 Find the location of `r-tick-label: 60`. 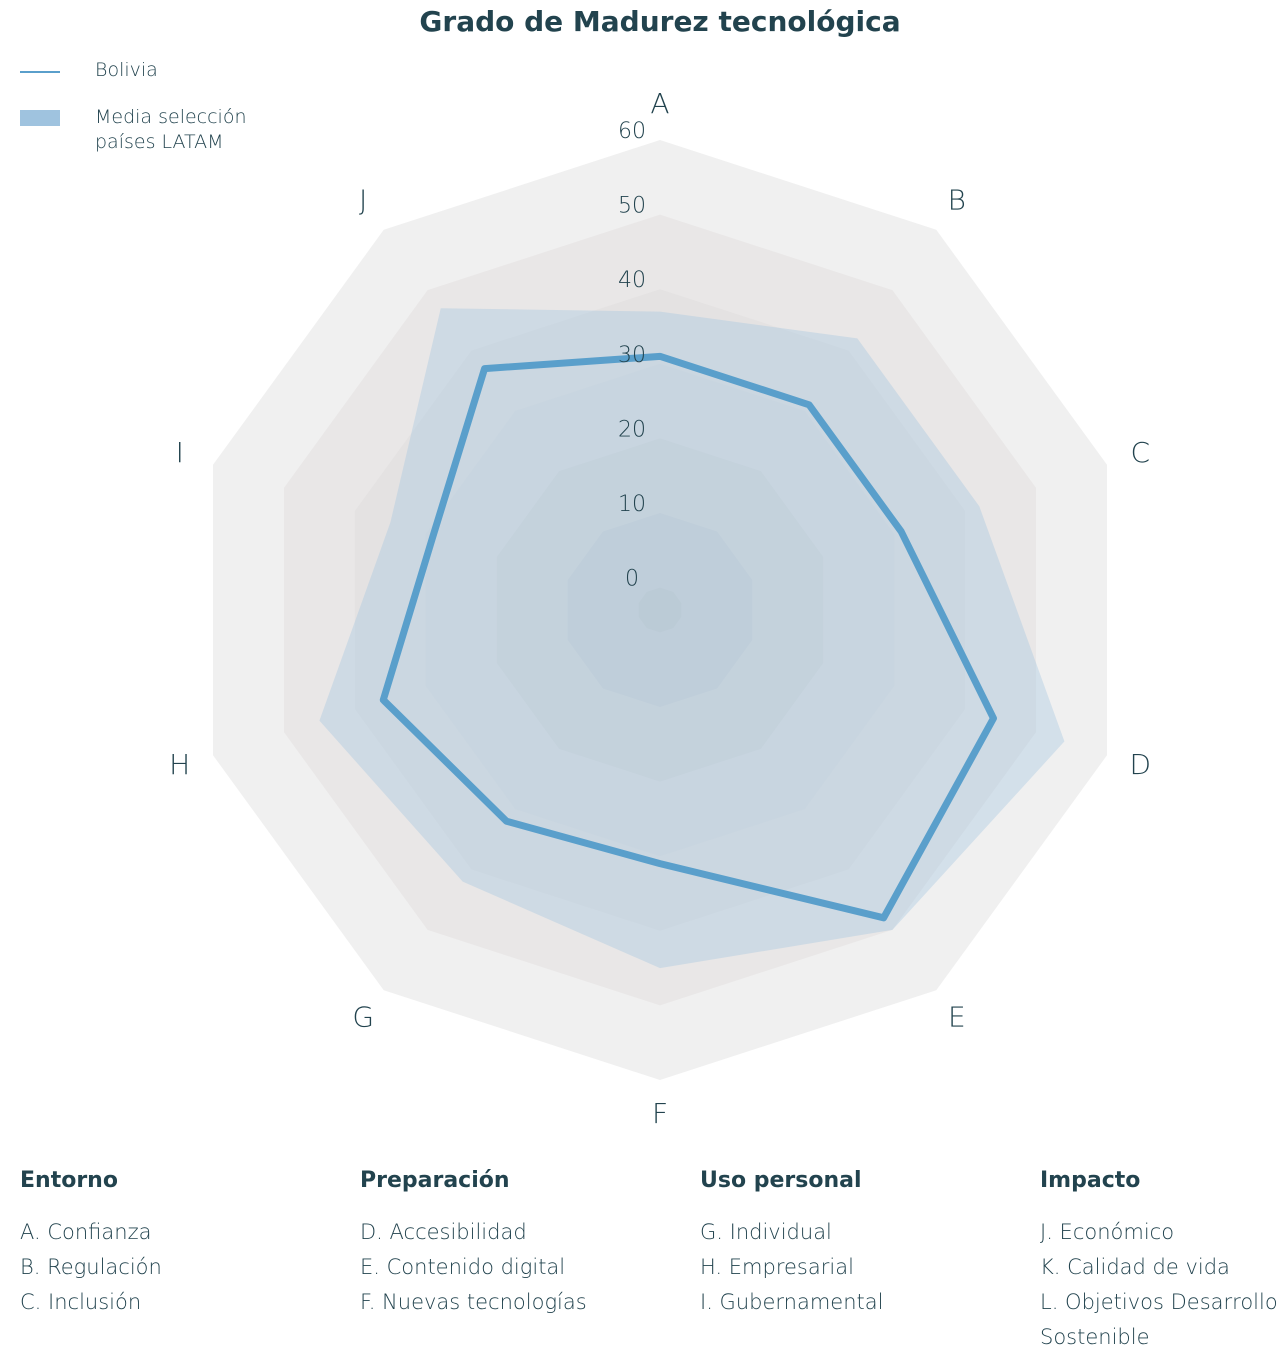

r-tick-label: 60 is located at coordinates (632, 131).